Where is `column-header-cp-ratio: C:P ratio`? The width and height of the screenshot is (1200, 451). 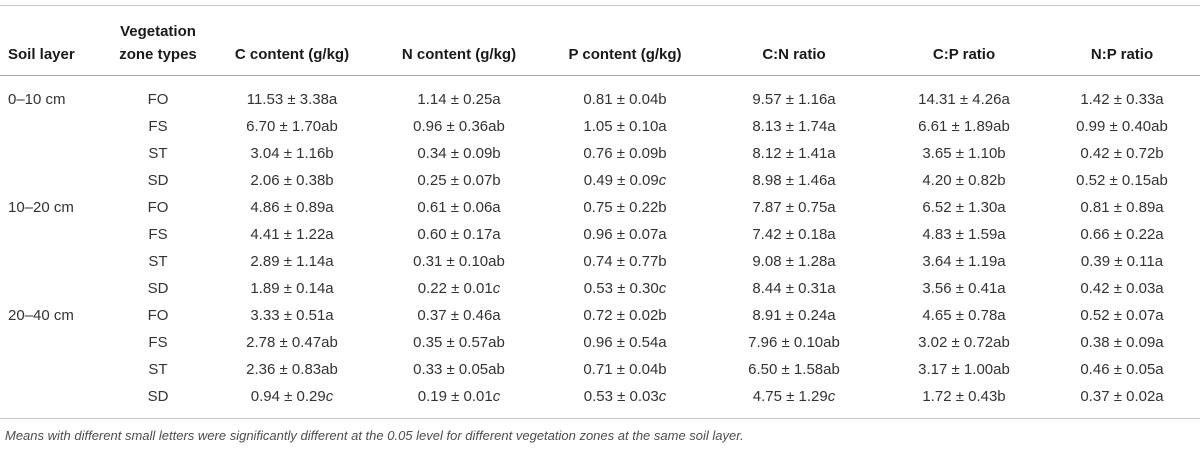 column-header-cp-ratio: C:P ratio is located at coordinates (964, 54).